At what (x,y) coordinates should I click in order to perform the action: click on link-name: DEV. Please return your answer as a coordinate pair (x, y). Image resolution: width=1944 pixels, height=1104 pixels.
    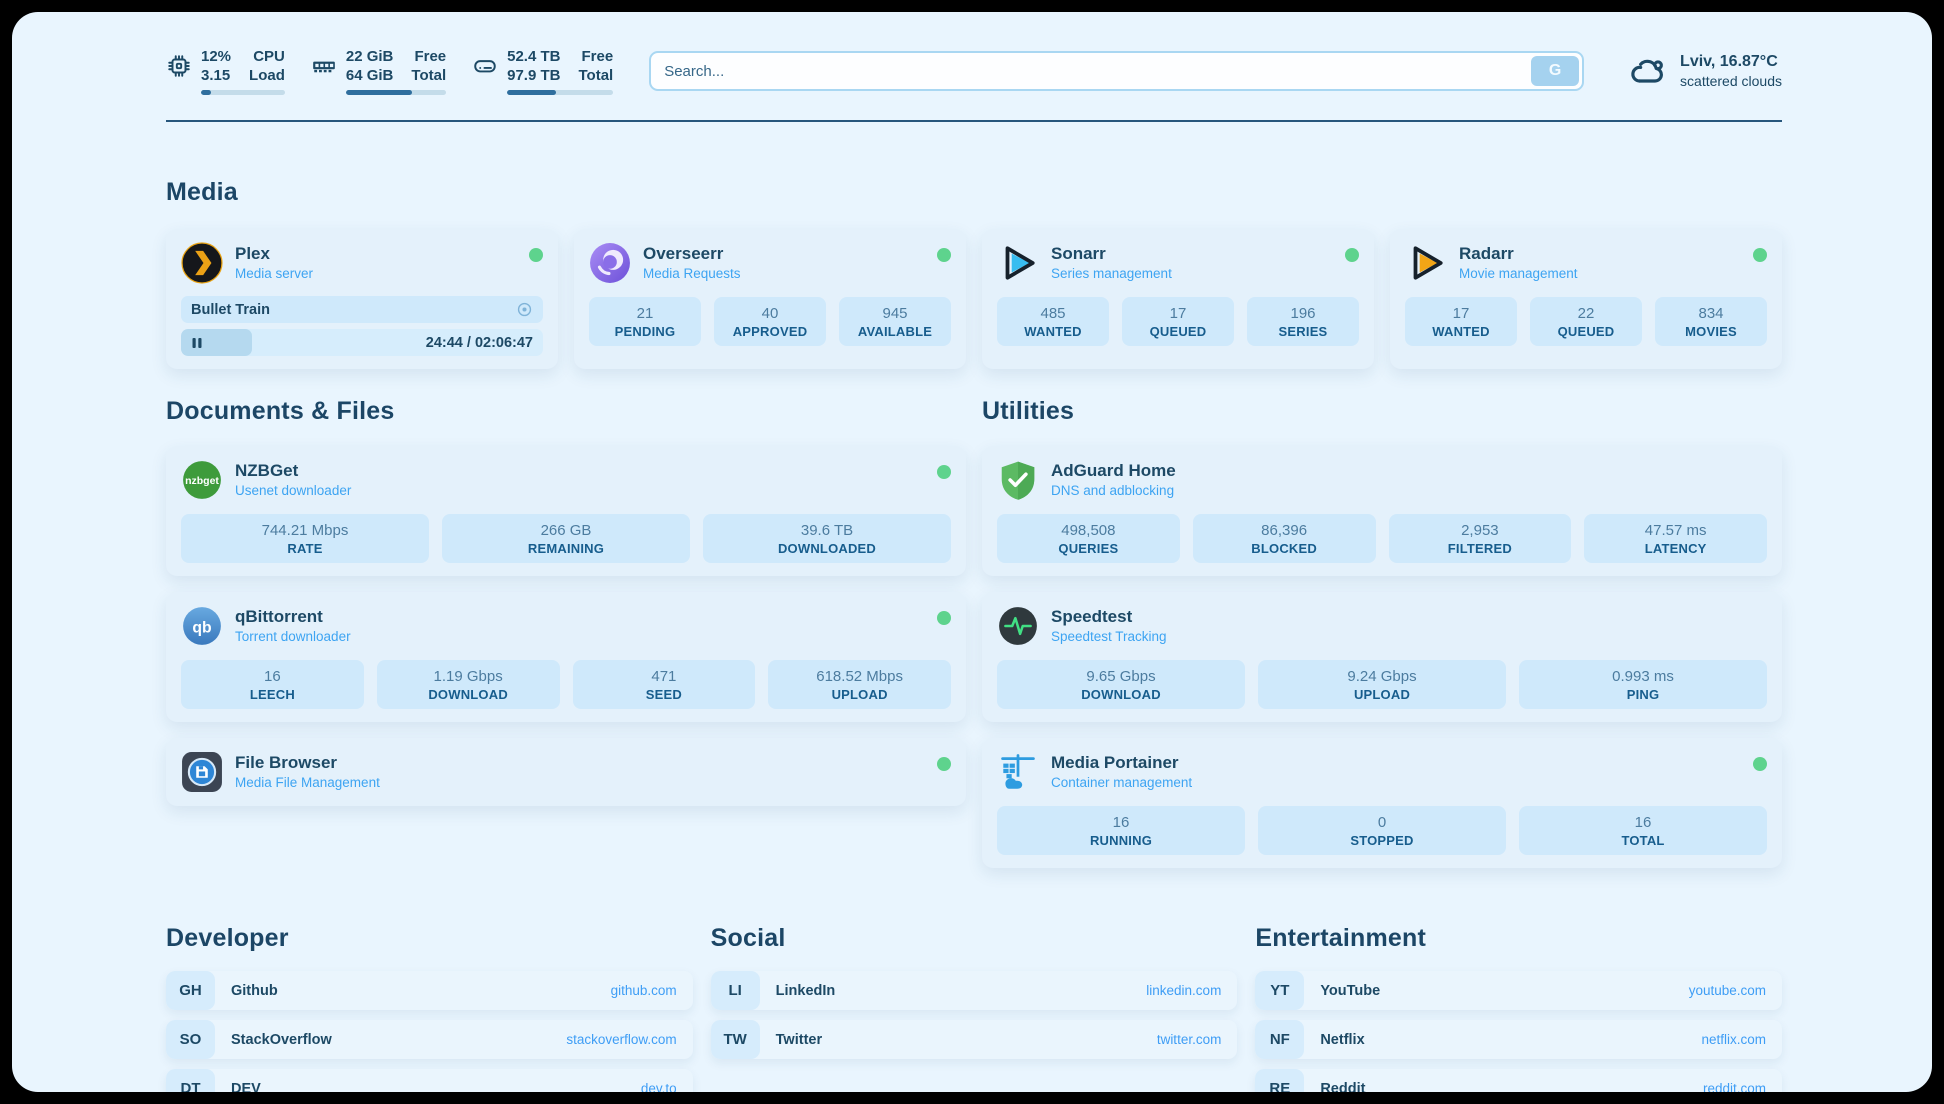
    Looking at the image, I should click on (246, 1086).